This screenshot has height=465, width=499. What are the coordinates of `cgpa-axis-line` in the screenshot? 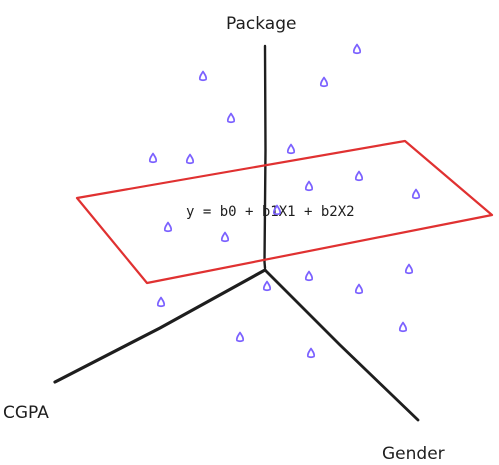 It's located at (160, 326).